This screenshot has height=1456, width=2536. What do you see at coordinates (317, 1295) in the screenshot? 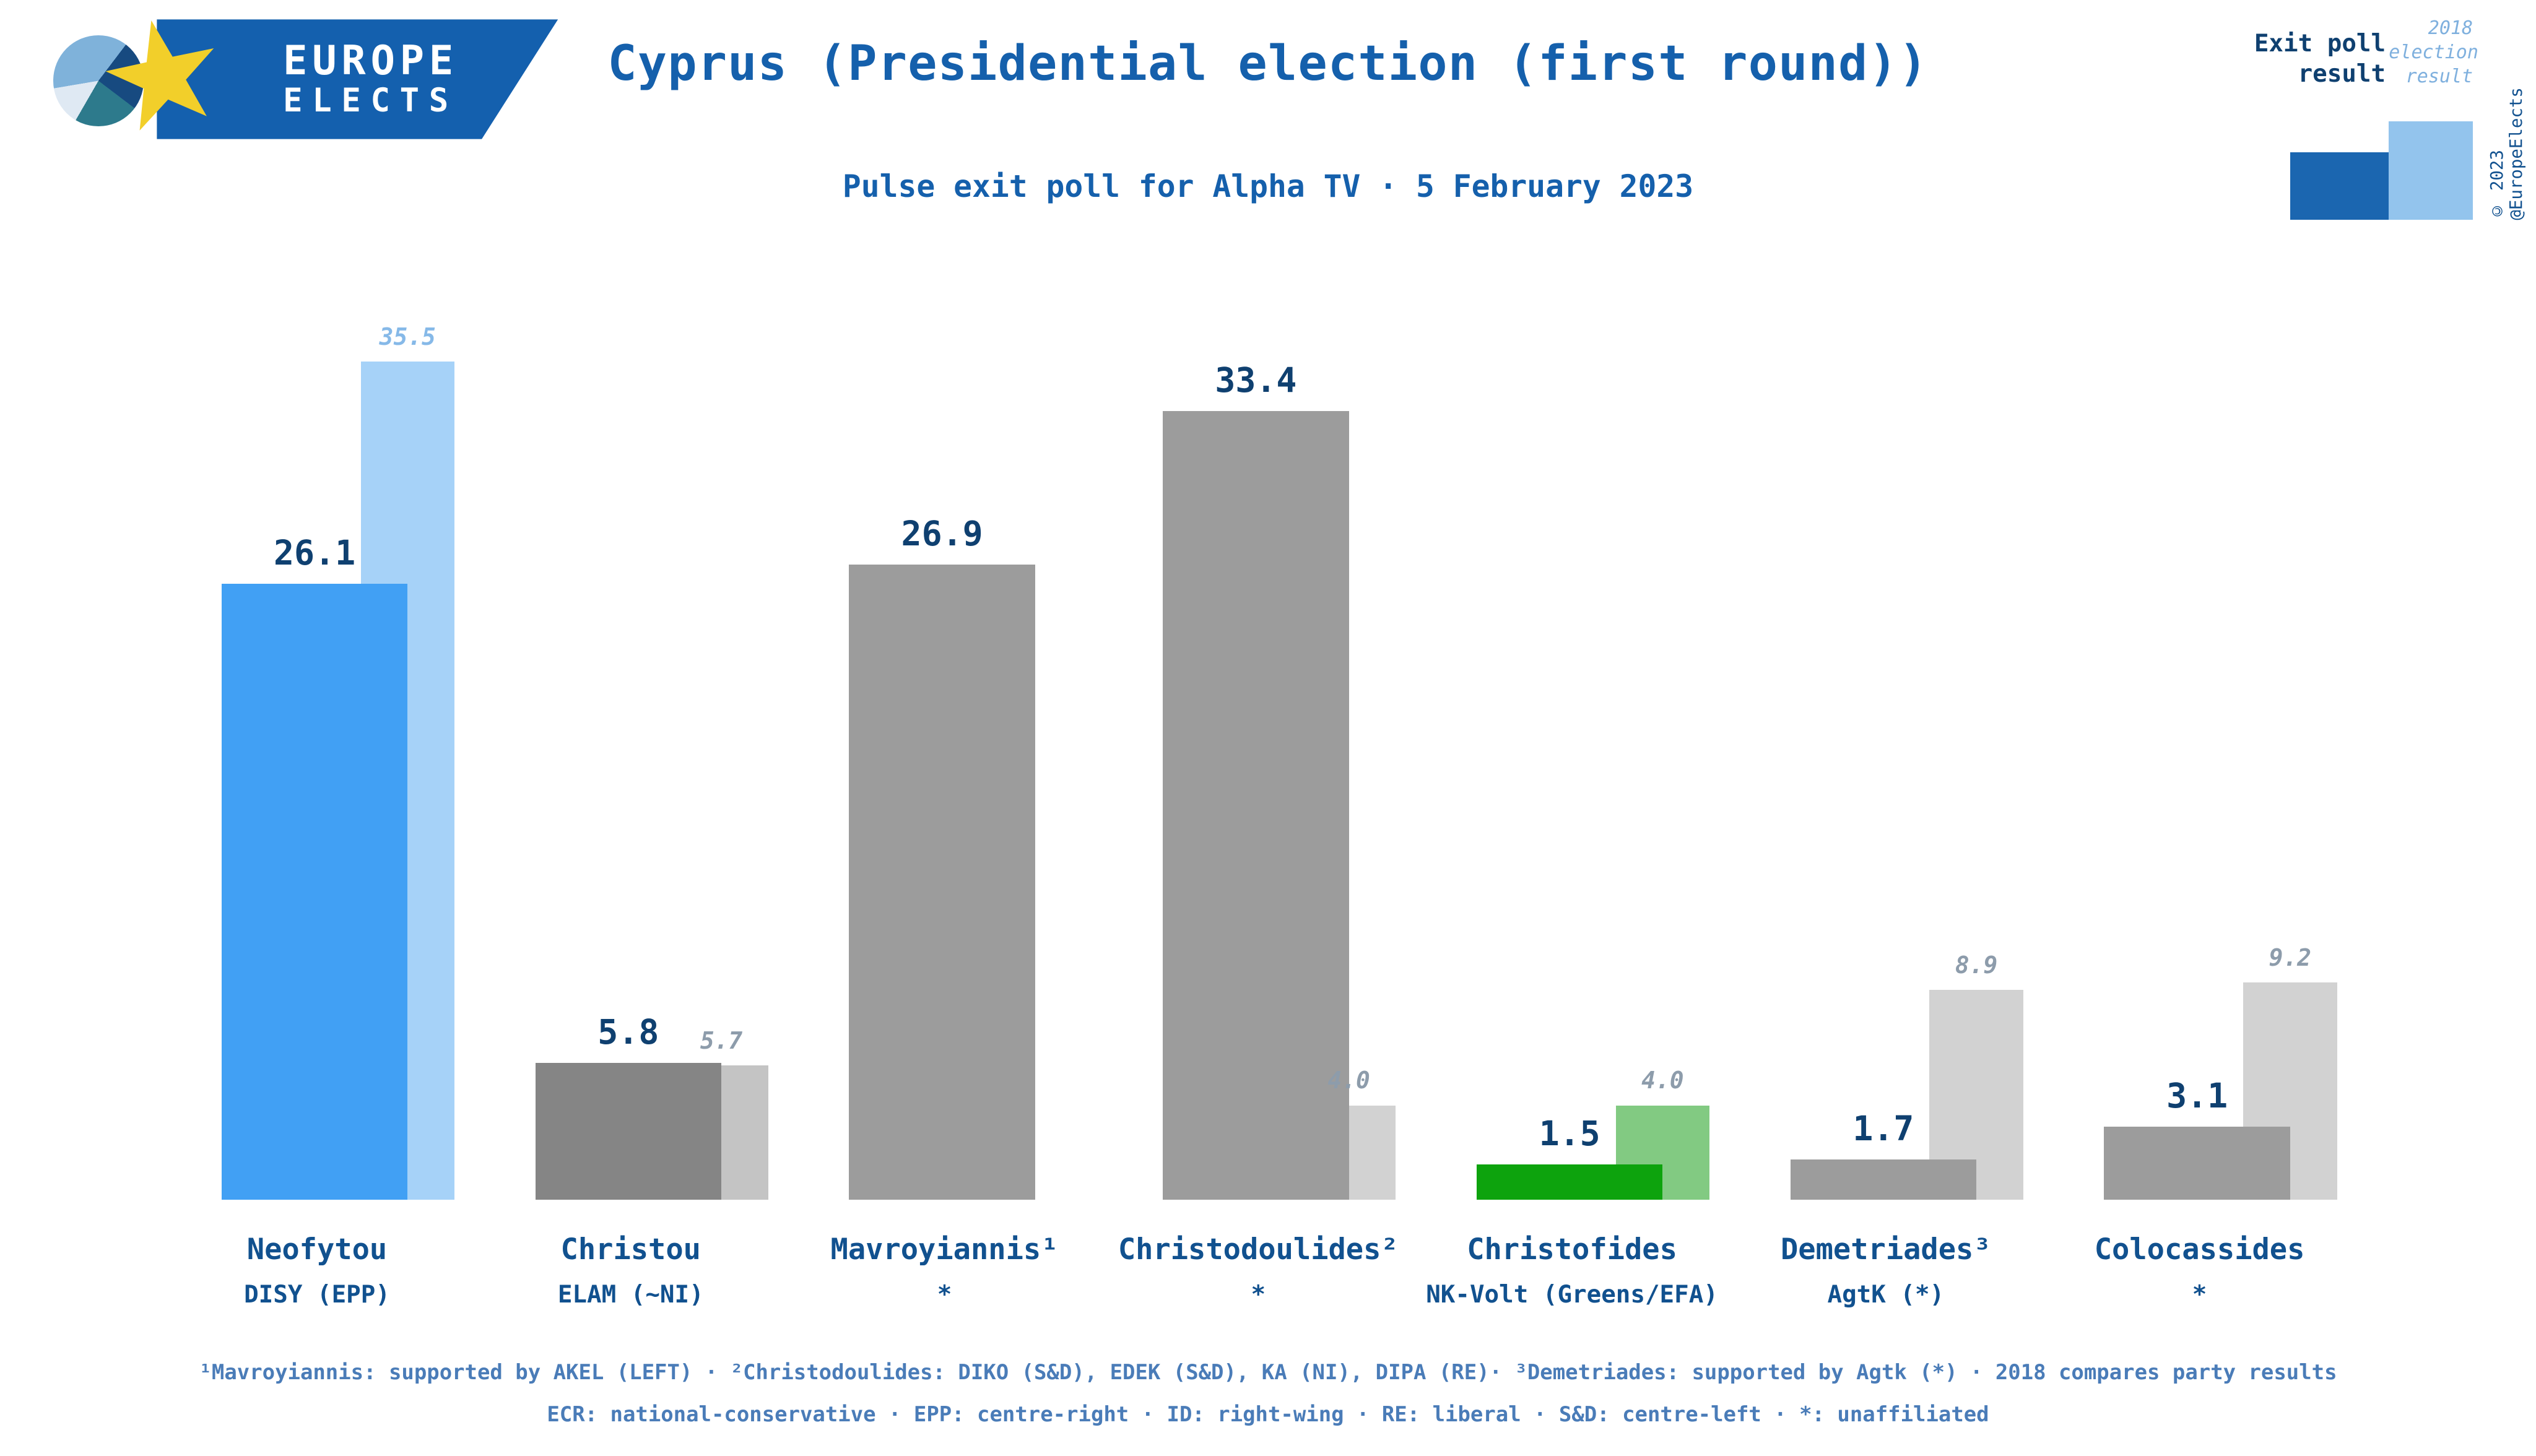
I see `candidate-party-neofytou: DISY (EPP)` at bounding box center [317, 1295].